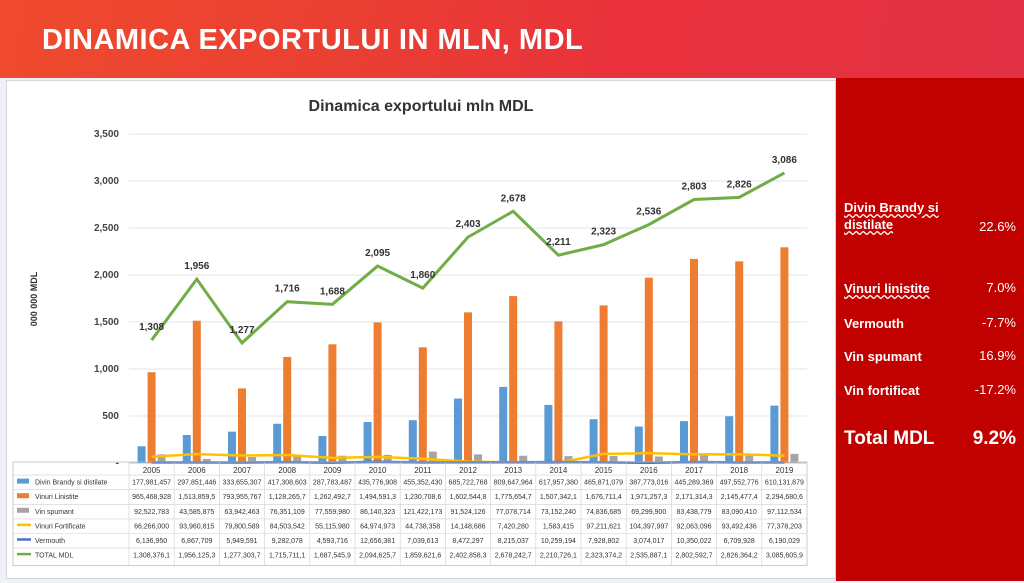 The height and width of the screenshot is (583, 1024). What do you see at coordinates (513, 541) in the screenshot?
I see `table-cell: 8,215,037` at bounding box center [513, 541].